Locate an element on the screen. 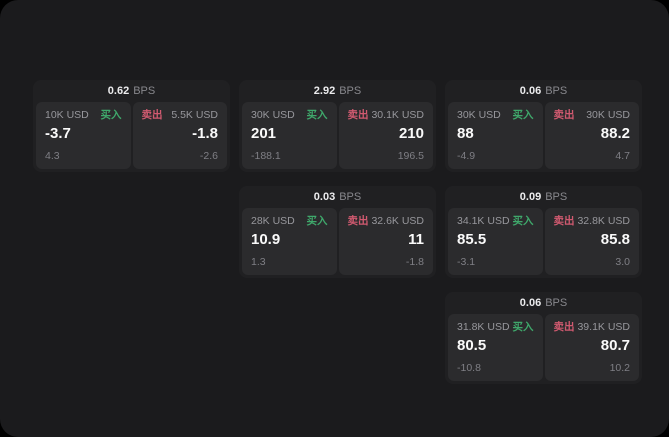 This screenshot has width=669, height=437. buy-sub-value: -188.1 is located at coordinates (266, 156).